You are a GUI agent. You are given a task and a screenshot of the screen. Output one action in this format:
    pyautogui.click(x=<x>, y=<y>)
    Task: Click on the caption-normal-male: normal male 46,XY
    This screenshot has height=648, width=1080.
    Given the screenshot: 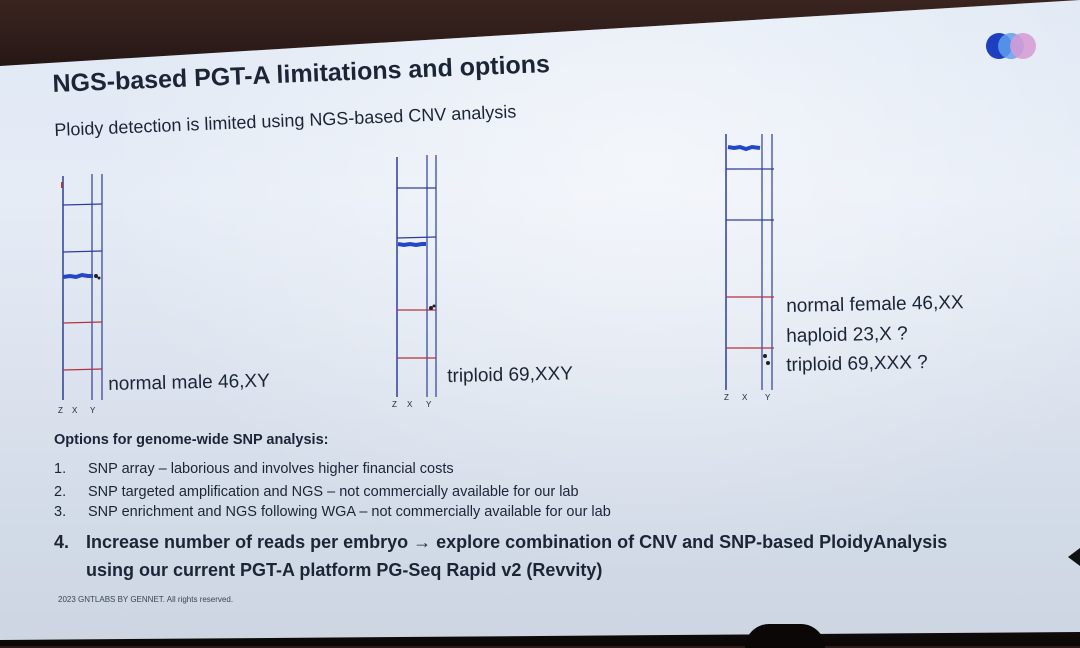 What is the action you would take?
    pyautogui.click(x=189, y=382)
    